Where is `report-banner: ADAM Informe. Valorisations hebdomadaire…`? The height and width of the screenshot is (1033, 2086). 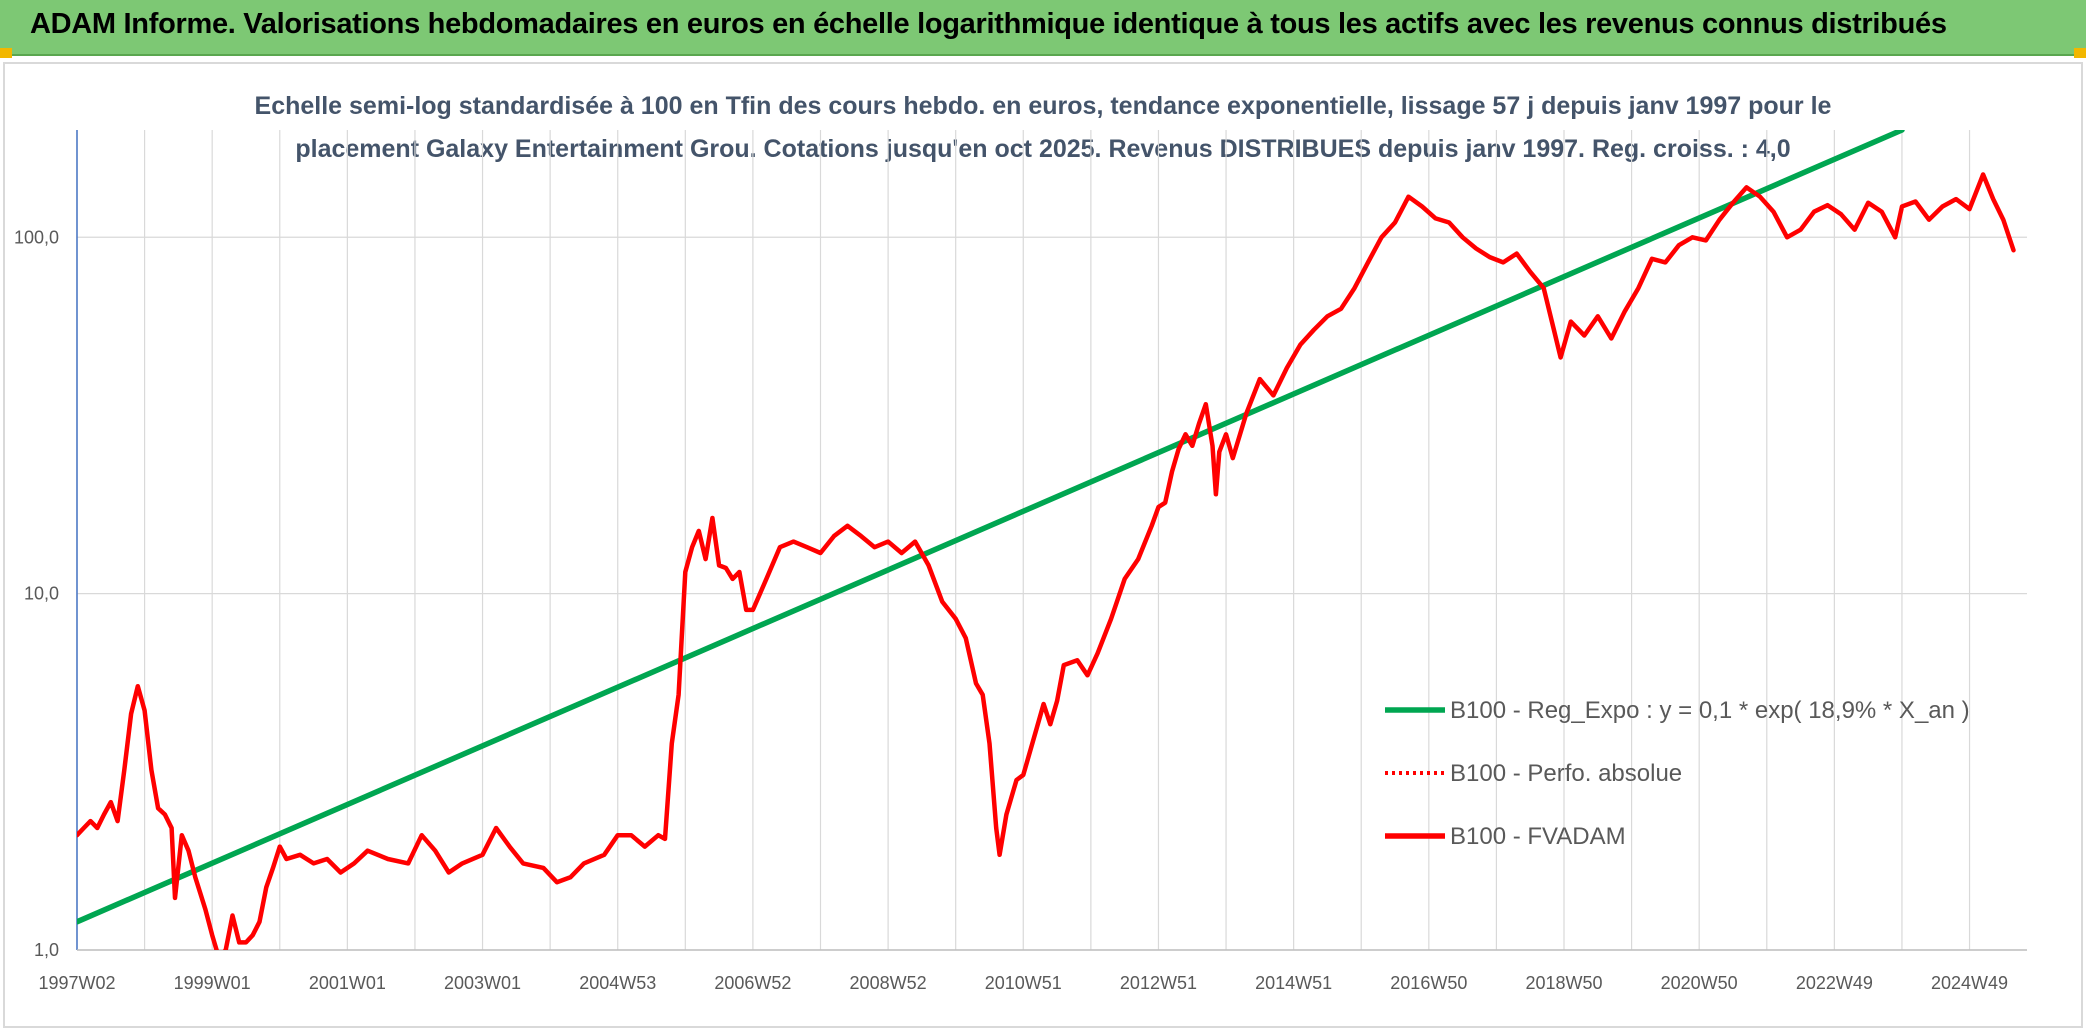 report-banner: ADAM Informe. Valorisations hebdomadaire… is located at coordinates (1043, 28).